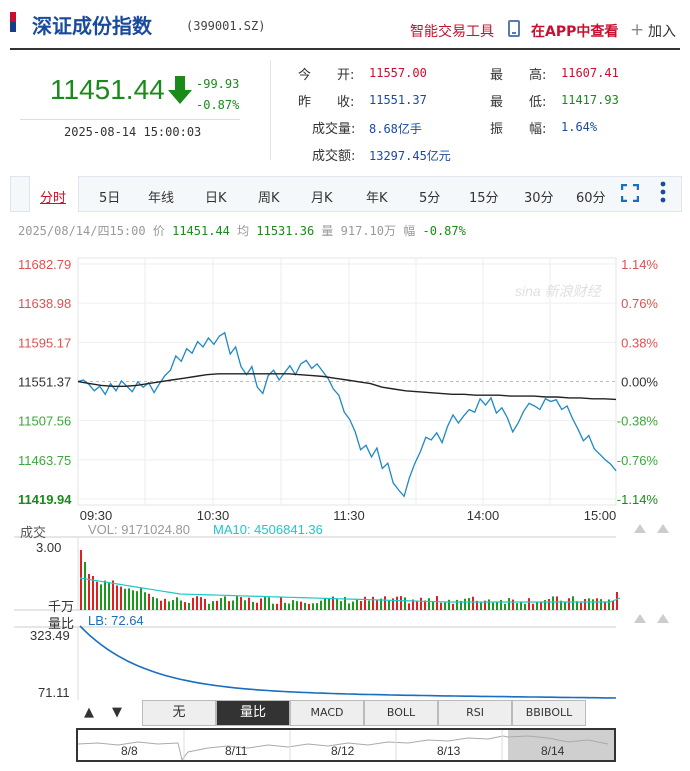 The width and height of the screenshot is (690, 771). What do you see at coordinates (327, 713) in the screenshot?
I see `indicator-button-2: MACD` at bounding box center [327, 713].